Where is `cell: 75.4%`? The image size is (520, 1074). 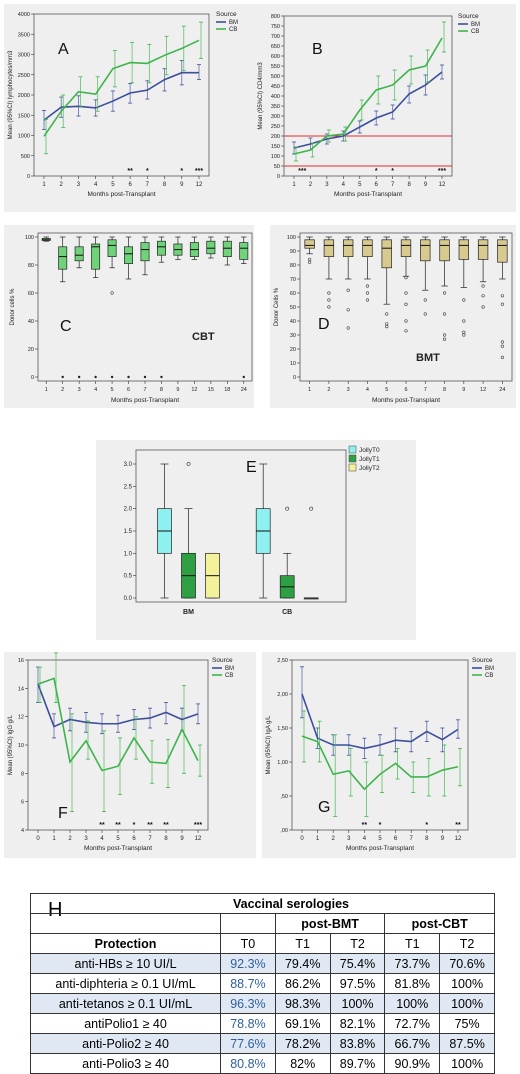
cell: 75.4% is located at coordinates (357, 963).